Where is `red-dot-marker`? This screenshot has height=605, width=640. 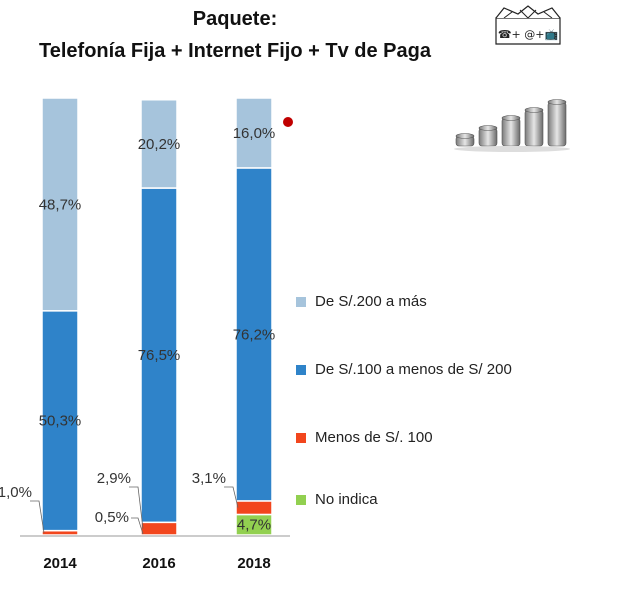 red-dot-marker is located at coordinates (288, 122).